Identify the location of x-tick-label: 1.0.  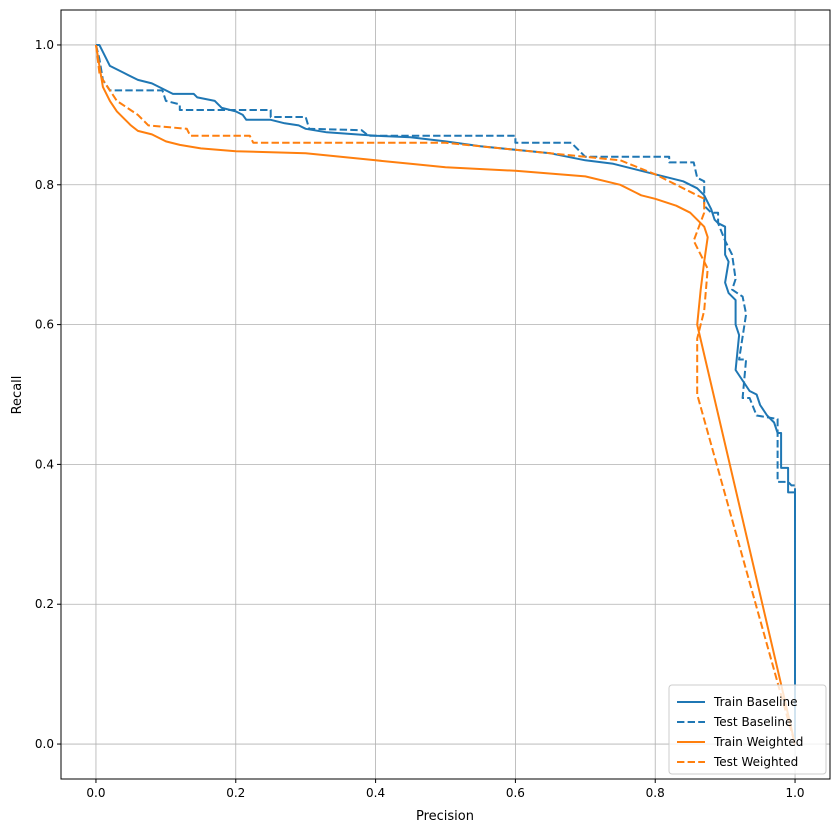
(794, 793).